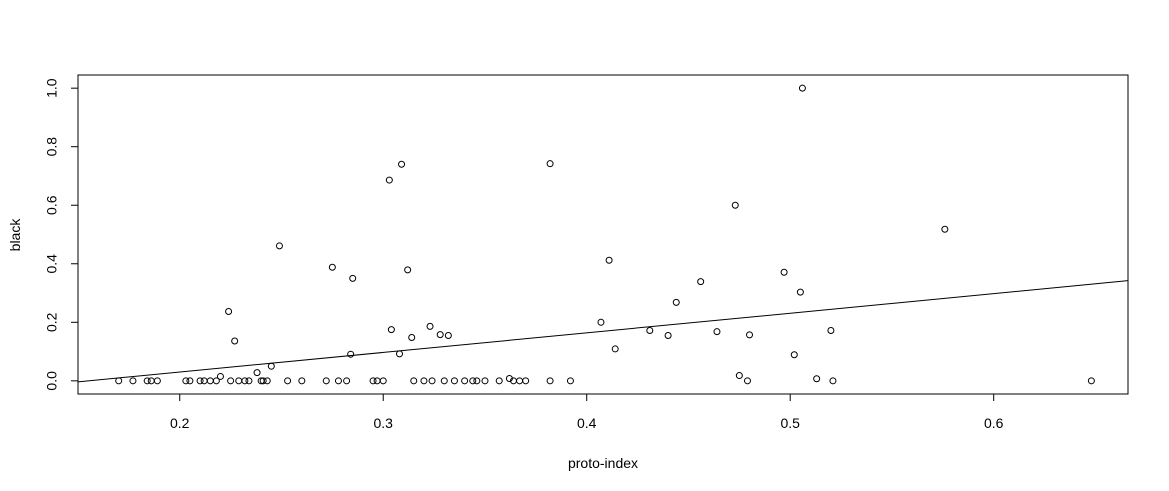 This screenshot has width=1169, height=491. Describe the element at coordinates (587, 423) in the screenshot. I see `x-tick-label: 0.4` at that location.